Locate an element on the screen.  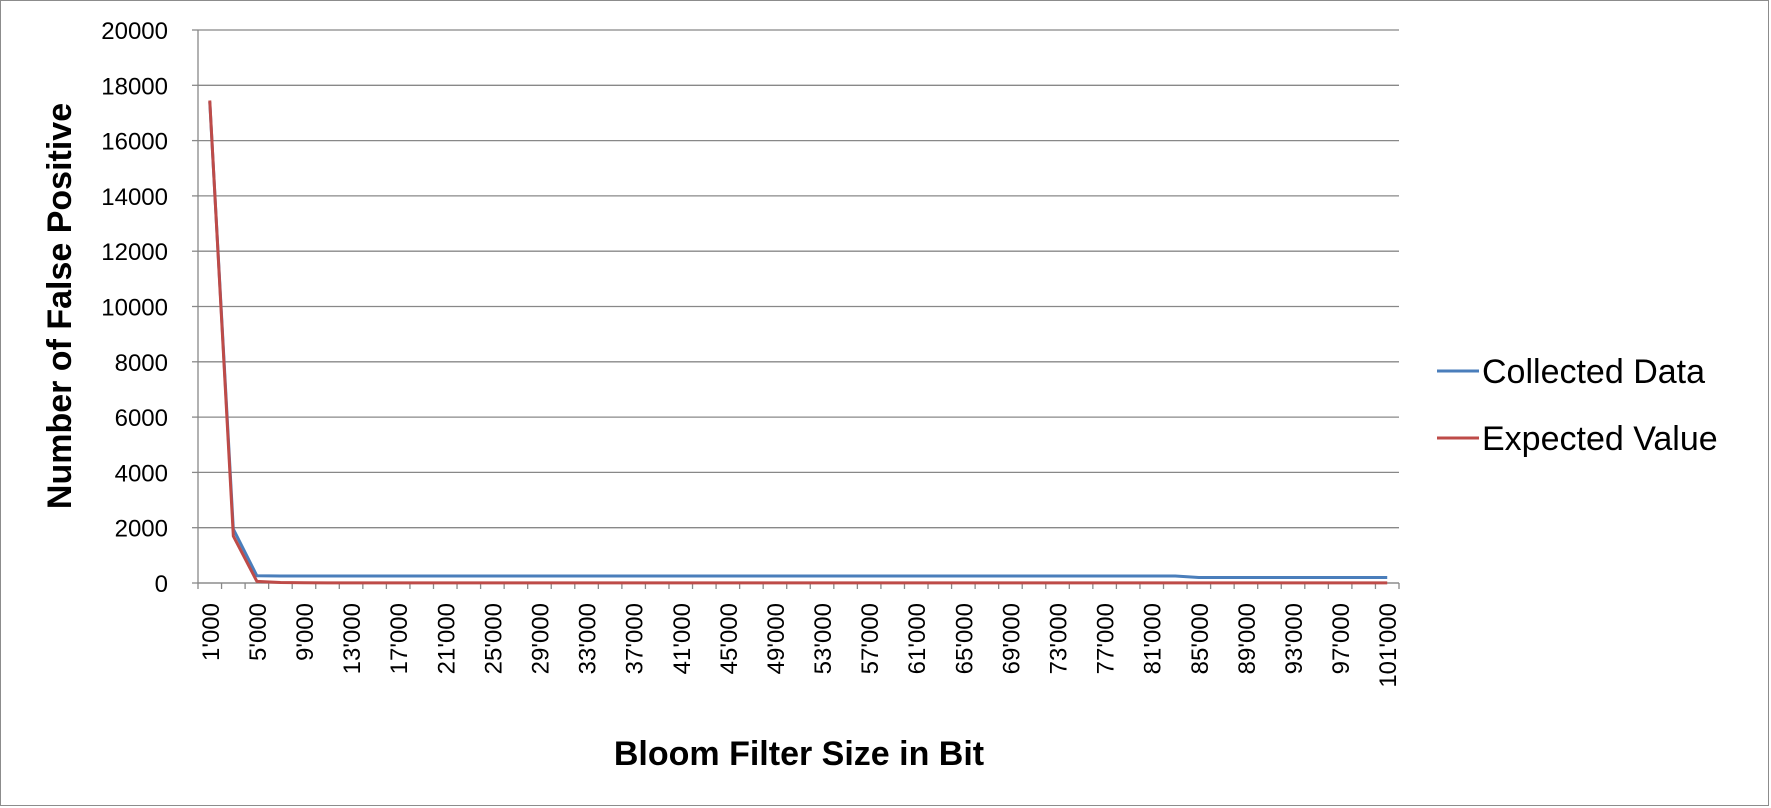
x-tick-label: 81'000 is located at coordinates (1153, 638).